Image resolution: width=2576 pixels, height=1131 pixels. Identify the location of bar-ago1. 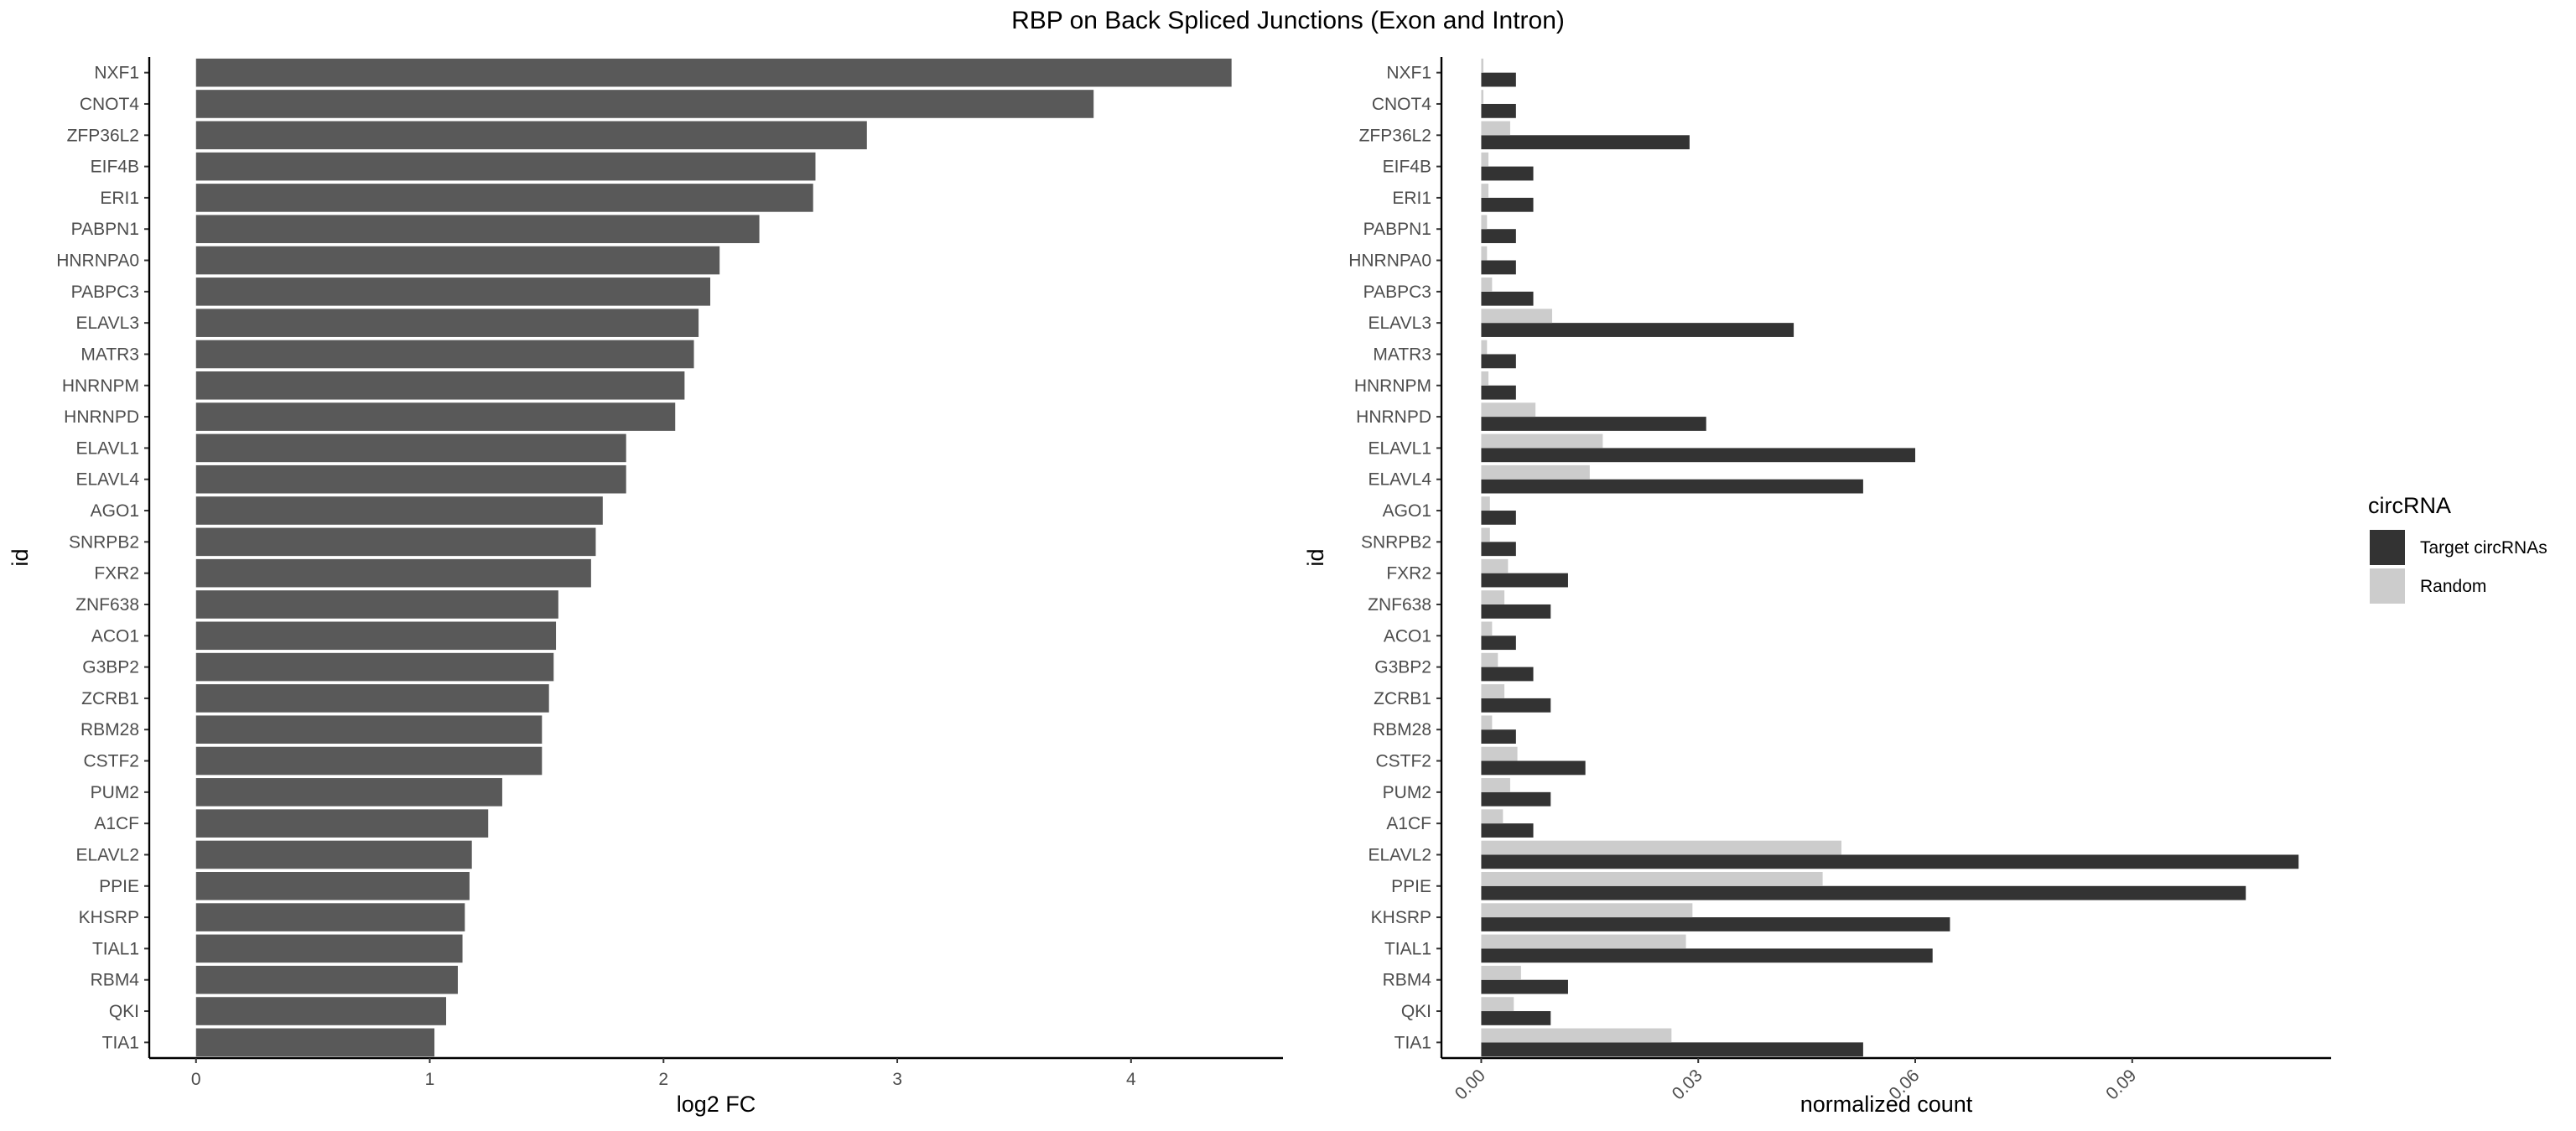
(399, 510).